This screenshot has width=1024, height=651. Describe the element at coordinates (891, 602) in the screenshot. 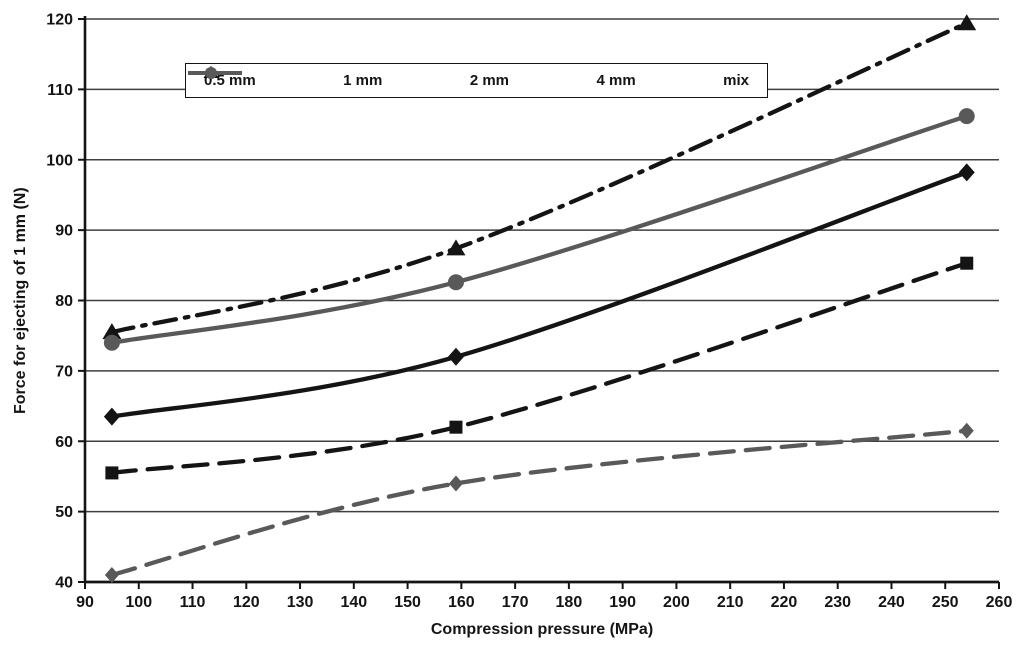

I see `x-tick-label-240: 240` at that location.